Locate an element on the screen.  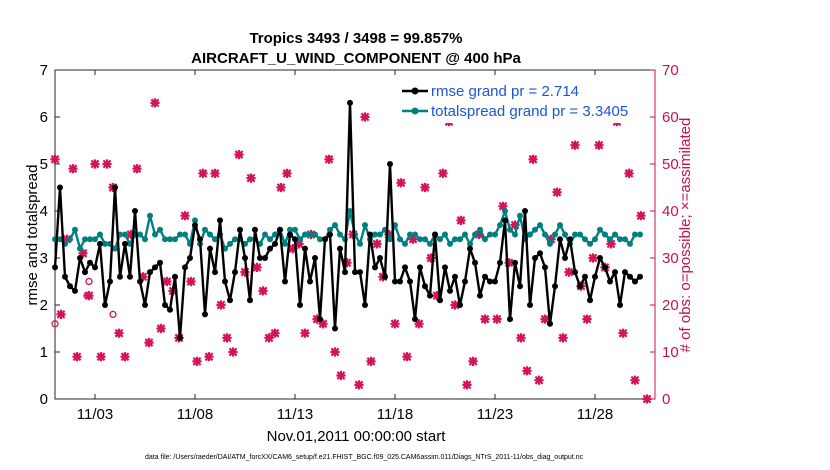
x-tick-label: 11/03 is located at coordinates (95, 414).